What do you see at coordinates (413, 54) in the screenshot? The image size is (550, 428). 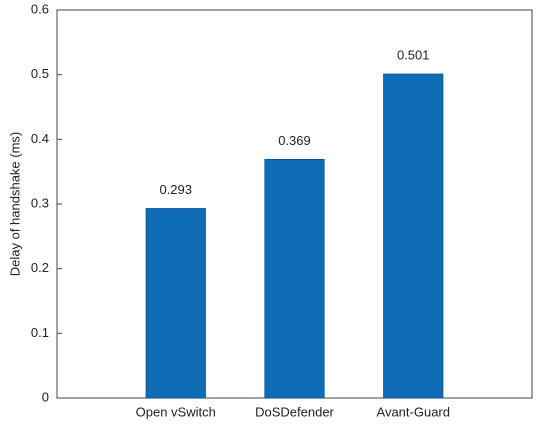 I see `value-label: 0.501` at bounding box center [413, 54].